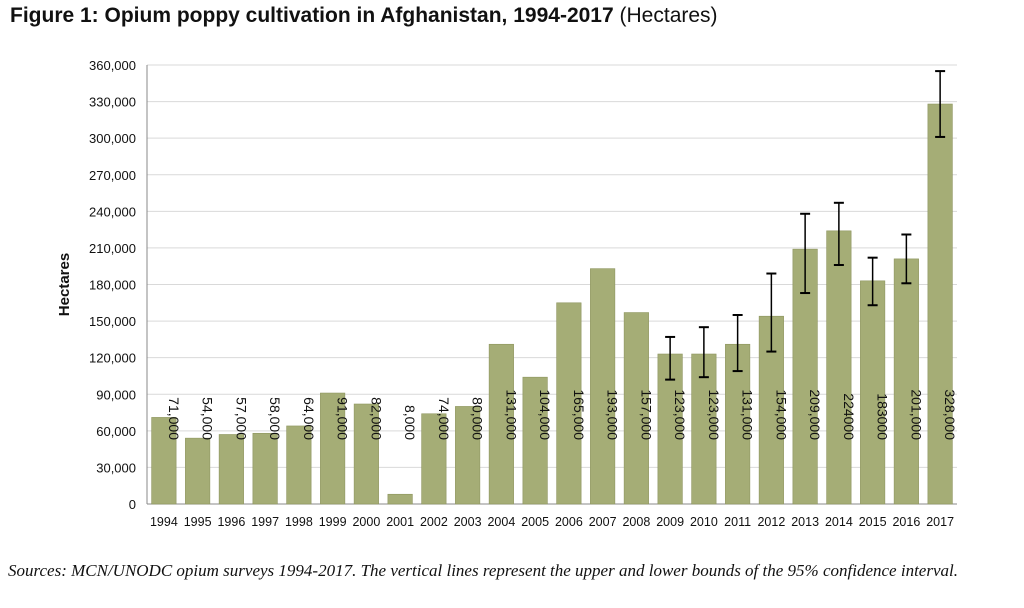 The width and height of the screenshot is (1024, 608). I want to click on x-tick-label: 2010, so click(704, 522).